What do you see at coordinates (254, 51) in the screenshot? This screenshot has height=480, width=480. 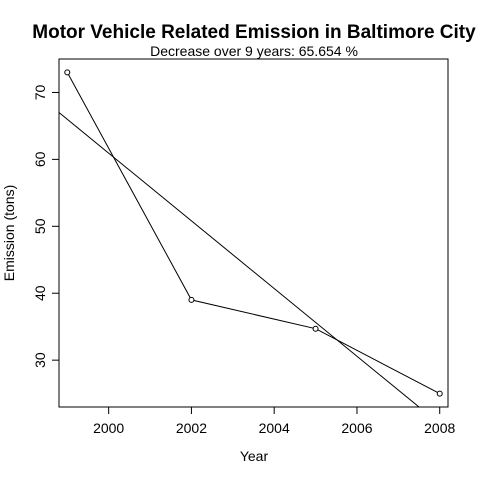 I see `chart-subtitle: Decrease over 9 years: 65.654 %` at bounding box center [254, 51].